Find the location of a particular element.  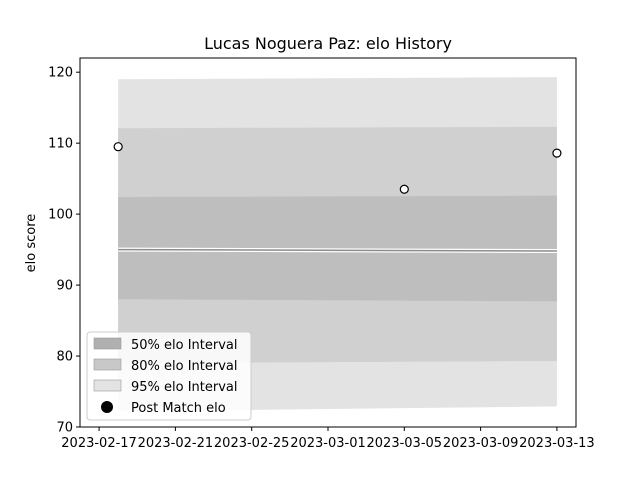

x-tick-label: 2023-02-21 is located at coordinates (176, 443).